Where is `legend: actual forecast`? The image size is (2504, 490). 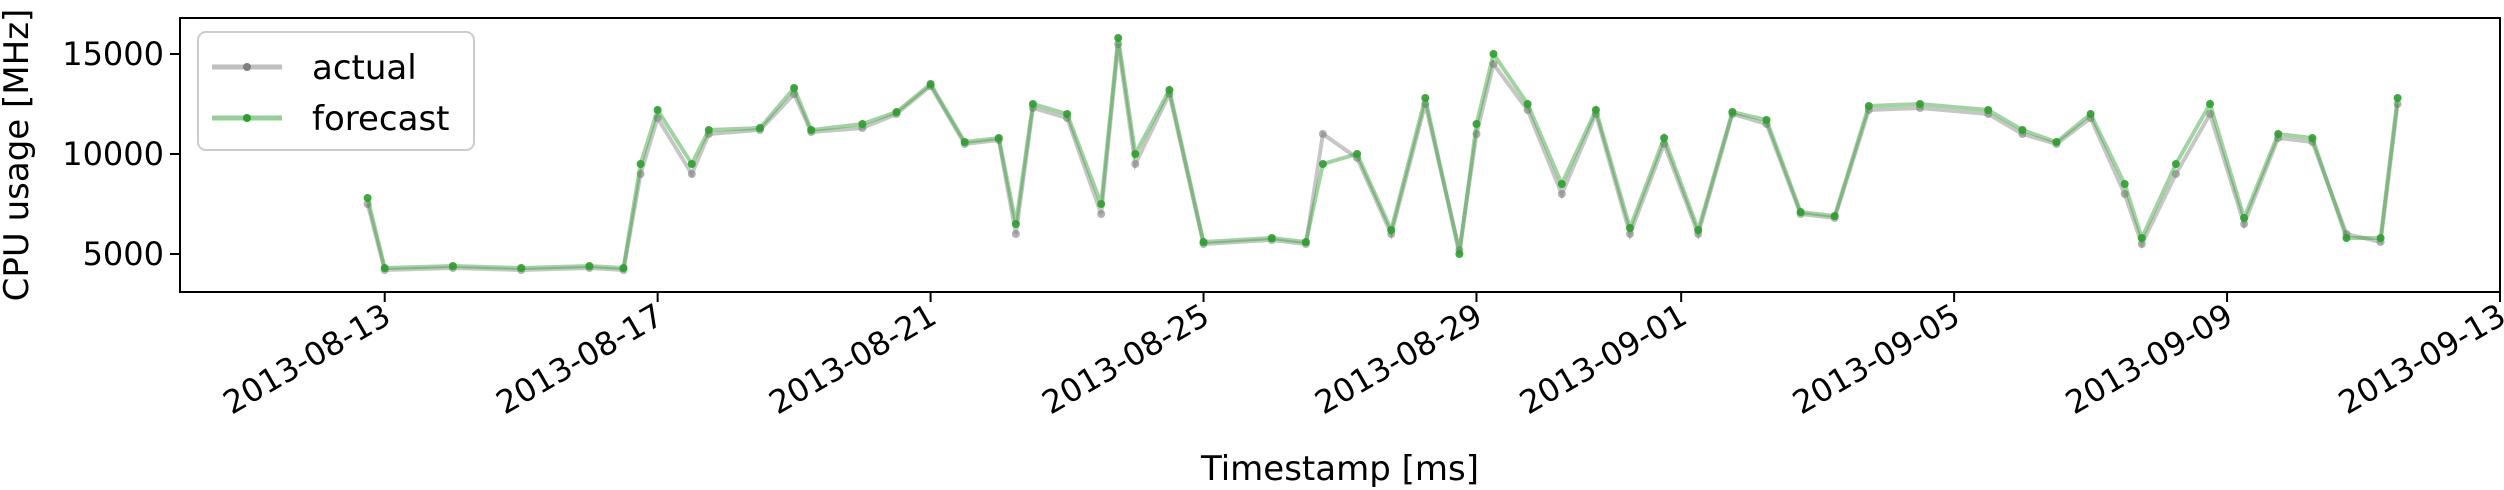 legend: actual forecast is located at coordinates (336, 91).